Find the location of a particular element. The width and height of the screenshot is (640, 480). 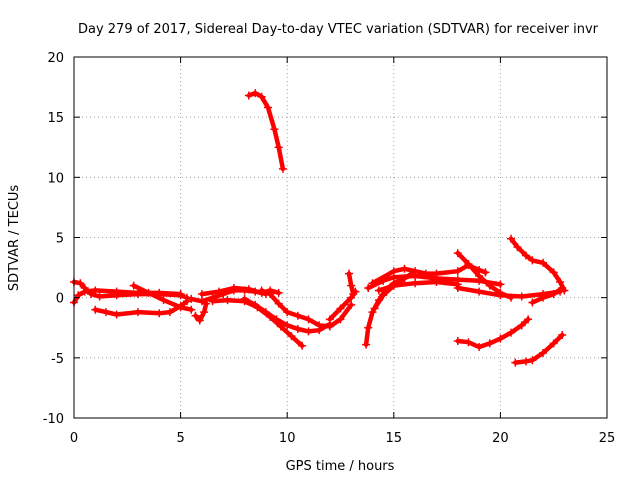

x-tick-label: 25 is located at coordinates (607, 438).